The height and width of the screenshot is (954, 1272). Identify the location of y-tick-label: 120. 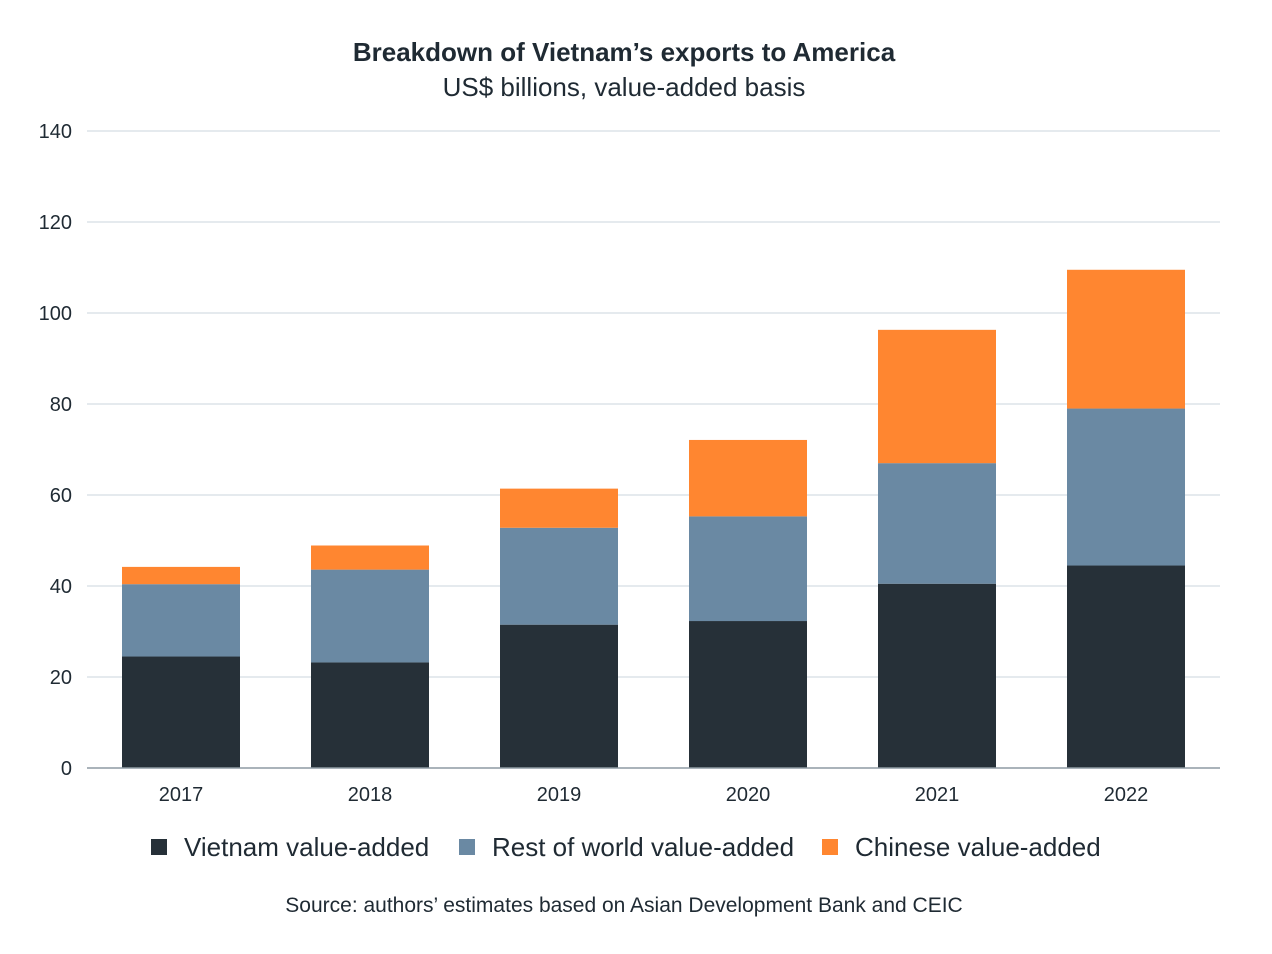
(55, 223).